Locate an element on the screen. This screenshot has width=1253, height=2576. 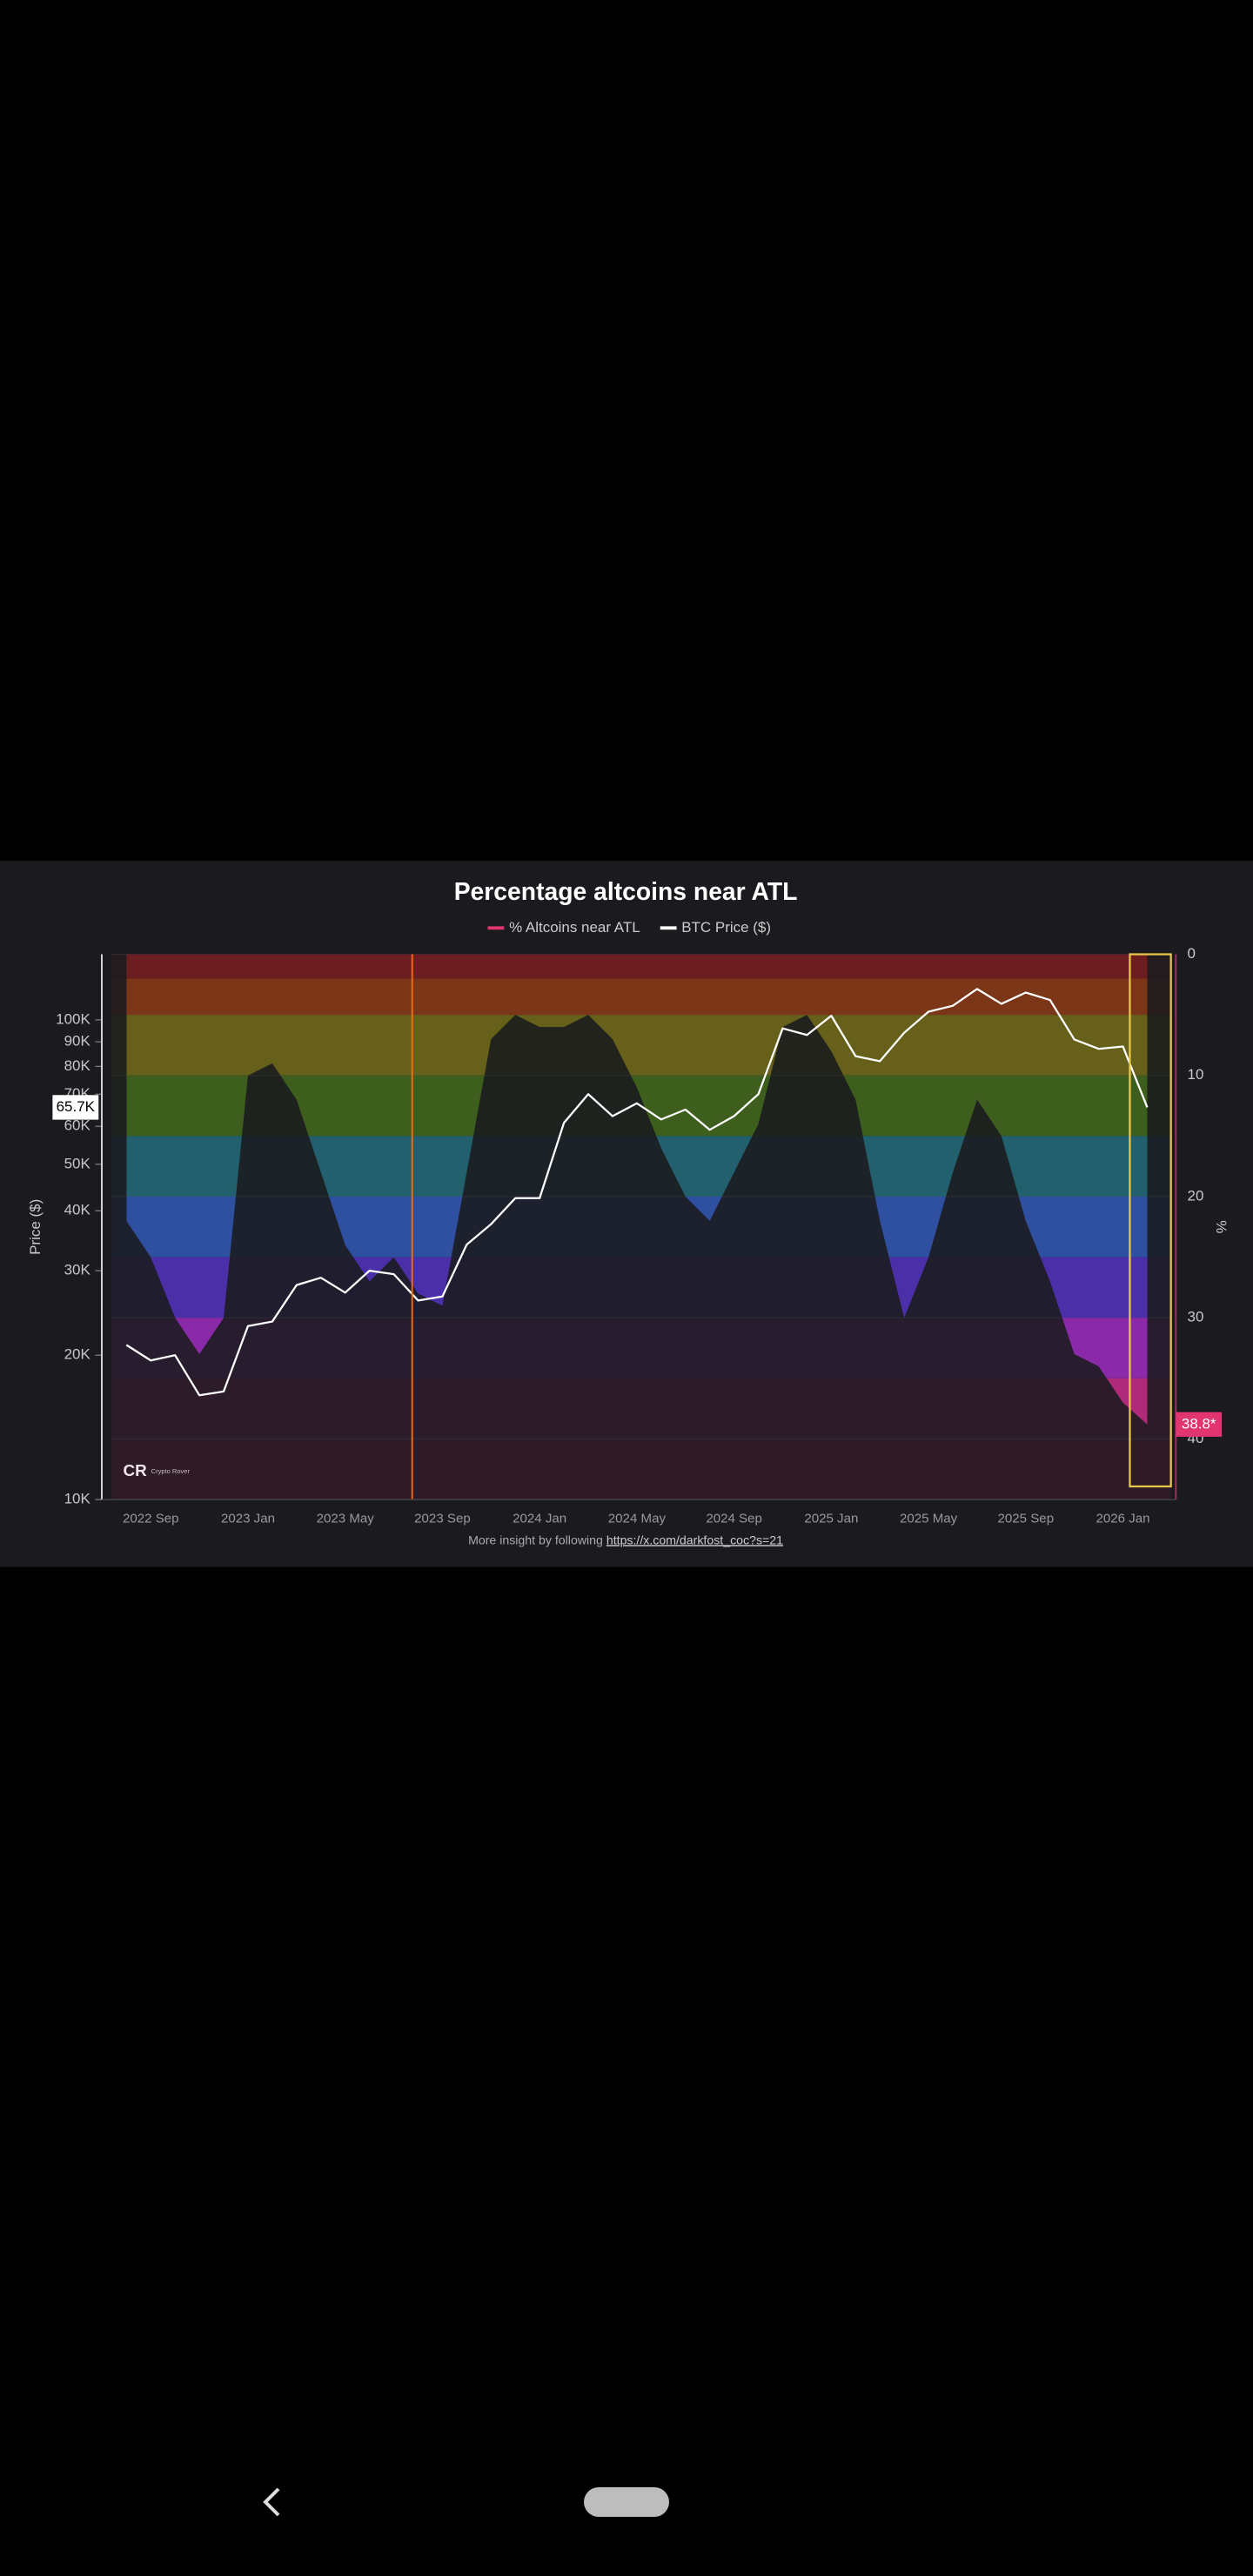
highlight-box is located at coordinates (1150, 1221).